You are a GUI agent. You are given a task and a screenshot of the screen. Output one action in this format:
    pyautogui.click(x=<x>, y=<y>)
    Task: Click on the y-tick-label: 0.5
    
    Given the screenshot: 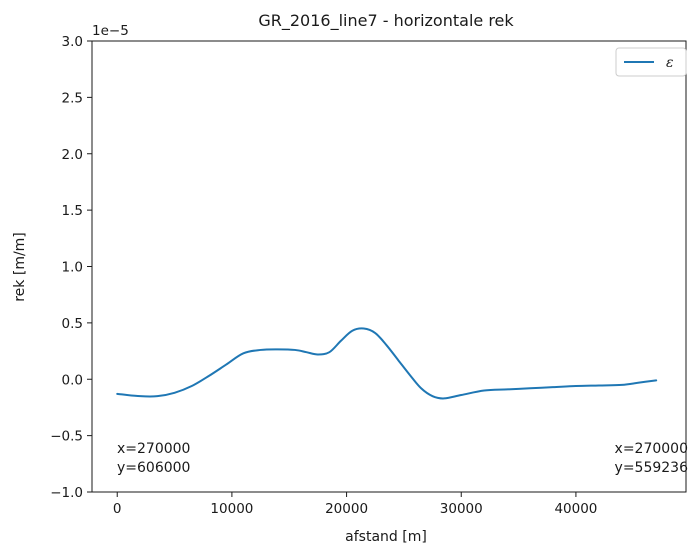 What is the action you would take?
    pyautogui.click(x=72, y=324)
    